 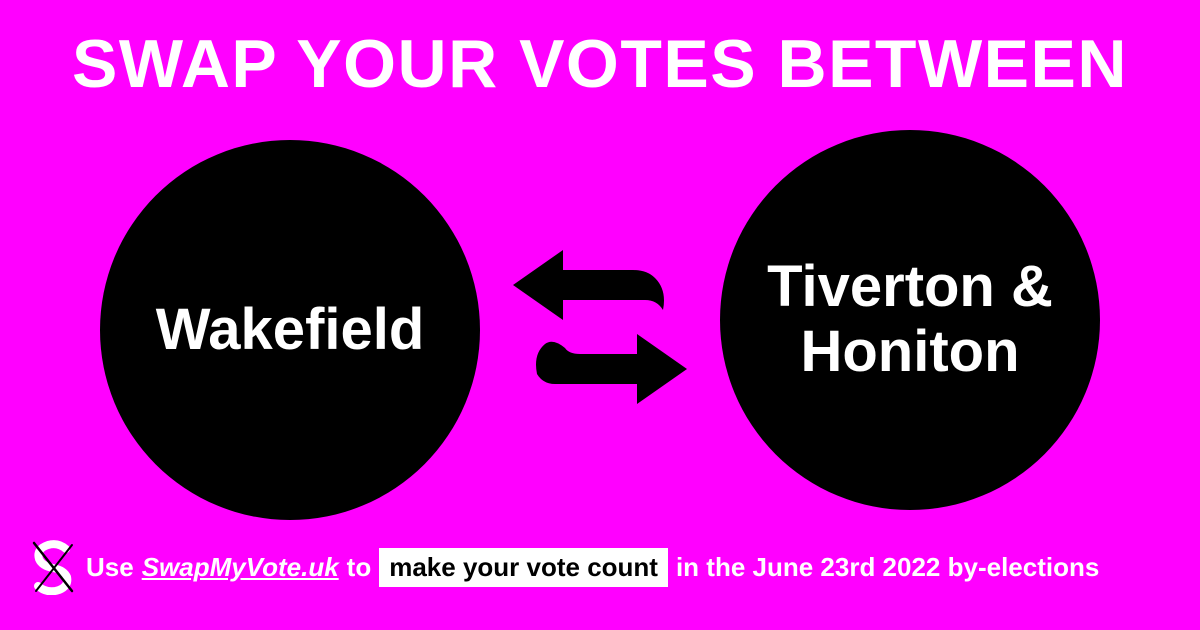 I want to click on arrow-right-shape, so click(x=611, y=369).